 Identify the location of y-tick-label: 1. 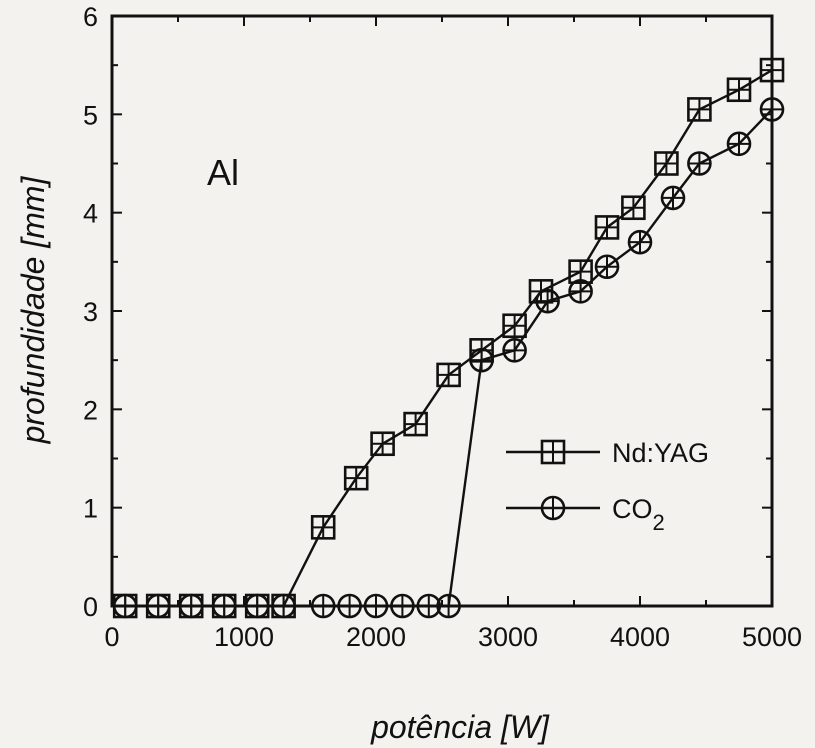
(90, 509).